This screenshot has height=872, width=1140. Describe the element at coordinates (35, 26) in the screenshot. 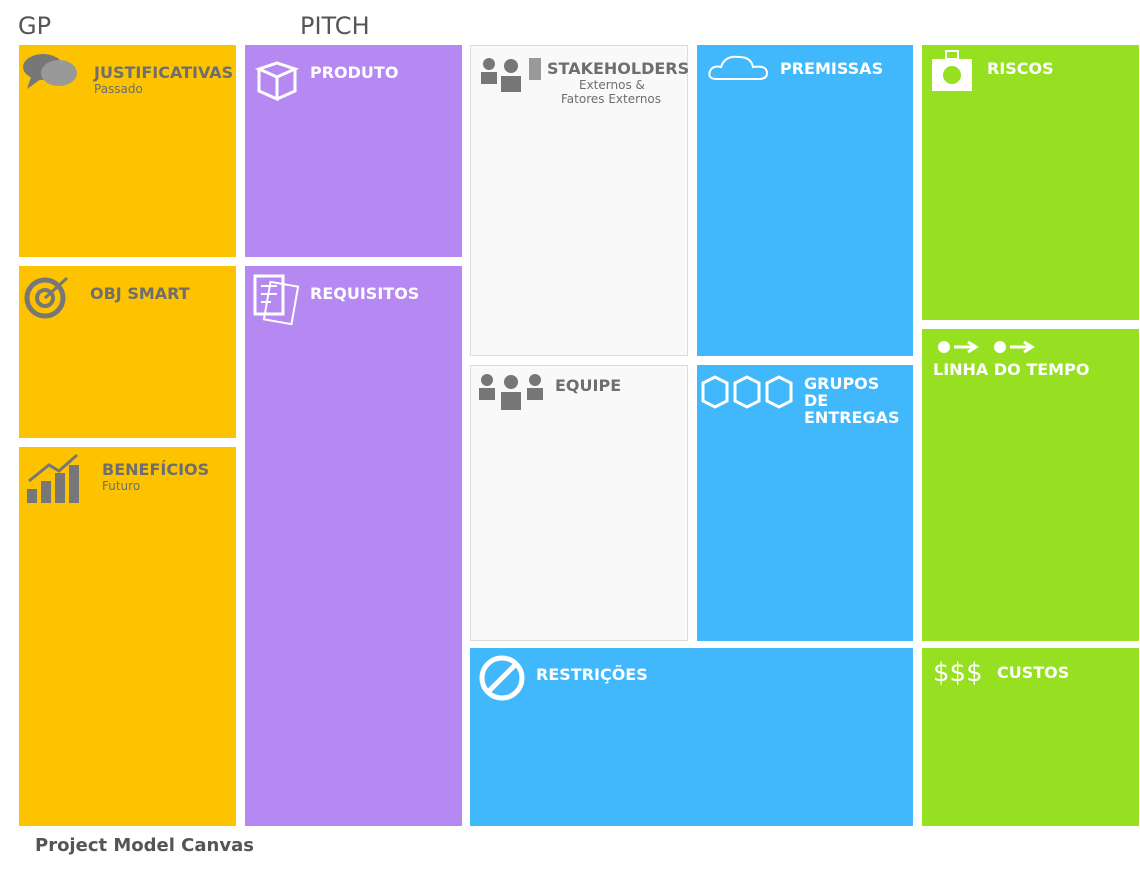

I see `header-gp: GP` at that location.